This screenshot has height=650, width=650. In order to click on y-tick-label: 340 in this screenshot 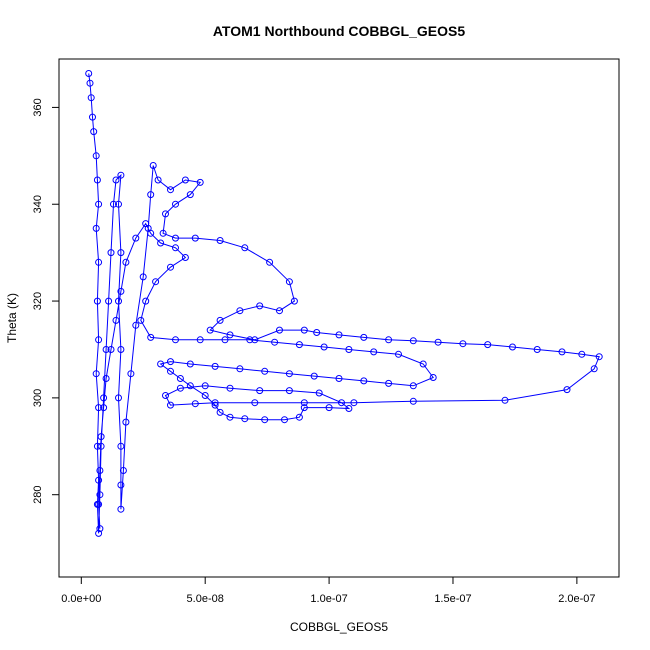, I will do `click(38, 204)`.